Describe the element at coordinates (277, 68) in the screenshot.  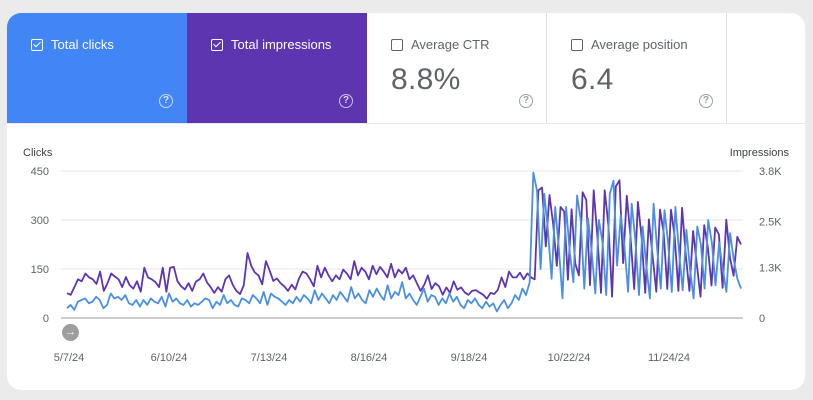
I see `metric-card-total-impressions: Total impressions ?` at that location.